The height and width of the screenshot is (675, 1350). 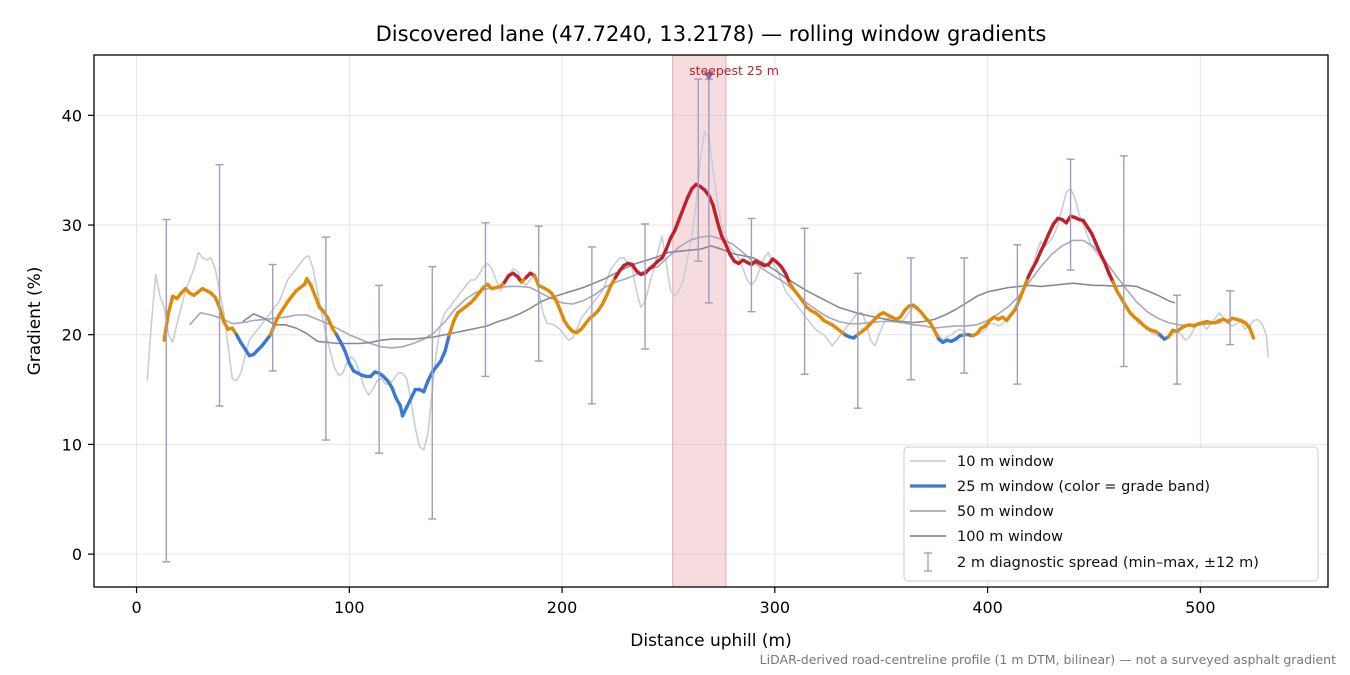 I want to click on y-tick-label: 20, so click(x=72, y=335).